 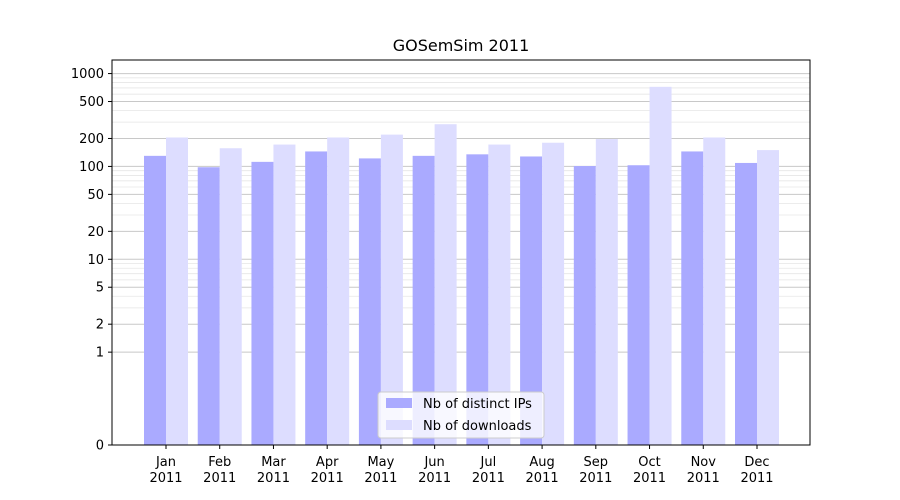 I want to click on bar-distinct-ips-jul, so click(x=477, y=299).